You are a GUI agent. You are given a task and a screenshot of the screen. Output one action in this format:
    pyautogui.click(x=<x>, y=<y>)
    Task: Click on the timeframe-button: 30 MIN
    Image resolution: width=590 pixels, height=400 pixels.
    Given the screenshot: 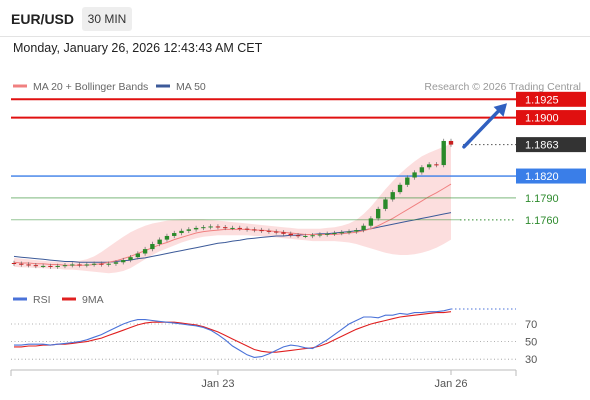 What is the action you would take?
    pyautogui.click(x=107, y=19)
    